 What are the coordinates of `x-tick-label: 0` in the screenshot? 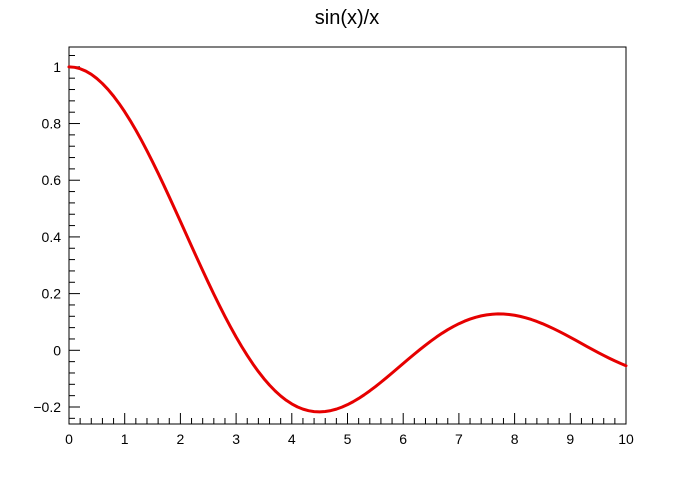 It's located at (69, 439).